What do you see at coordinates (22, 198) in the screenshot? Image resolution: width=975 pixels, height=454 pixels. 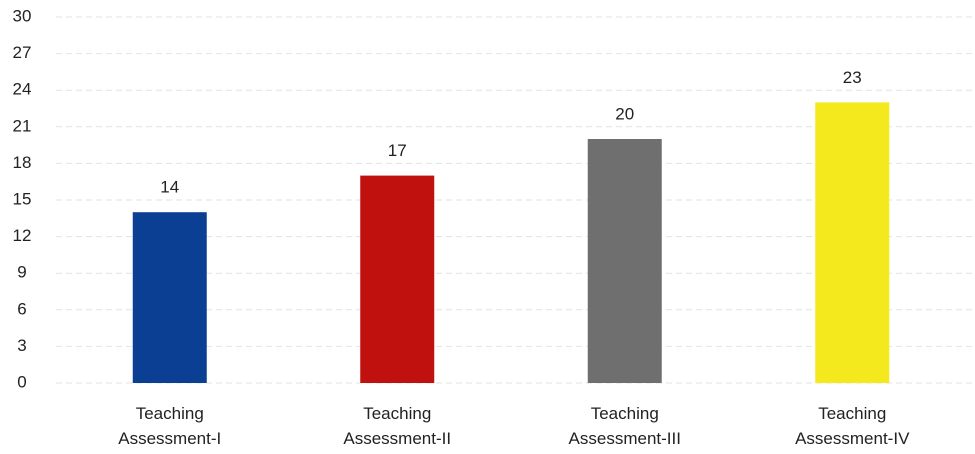 I see `y-tick-label: 15` at bounding box center [22, 198].